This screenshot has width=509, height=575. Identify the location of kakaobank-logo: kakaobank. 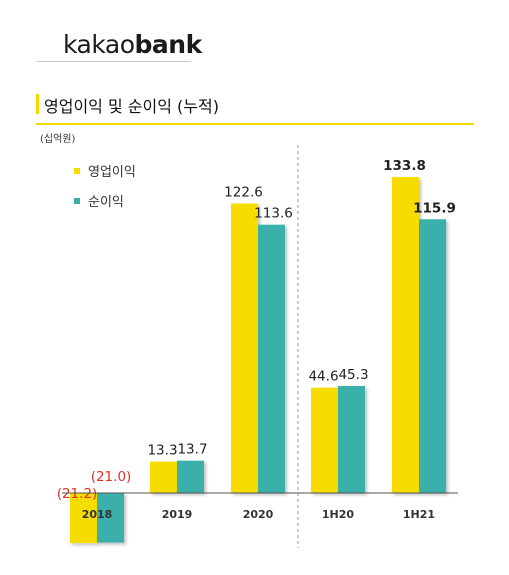
(132, 44).